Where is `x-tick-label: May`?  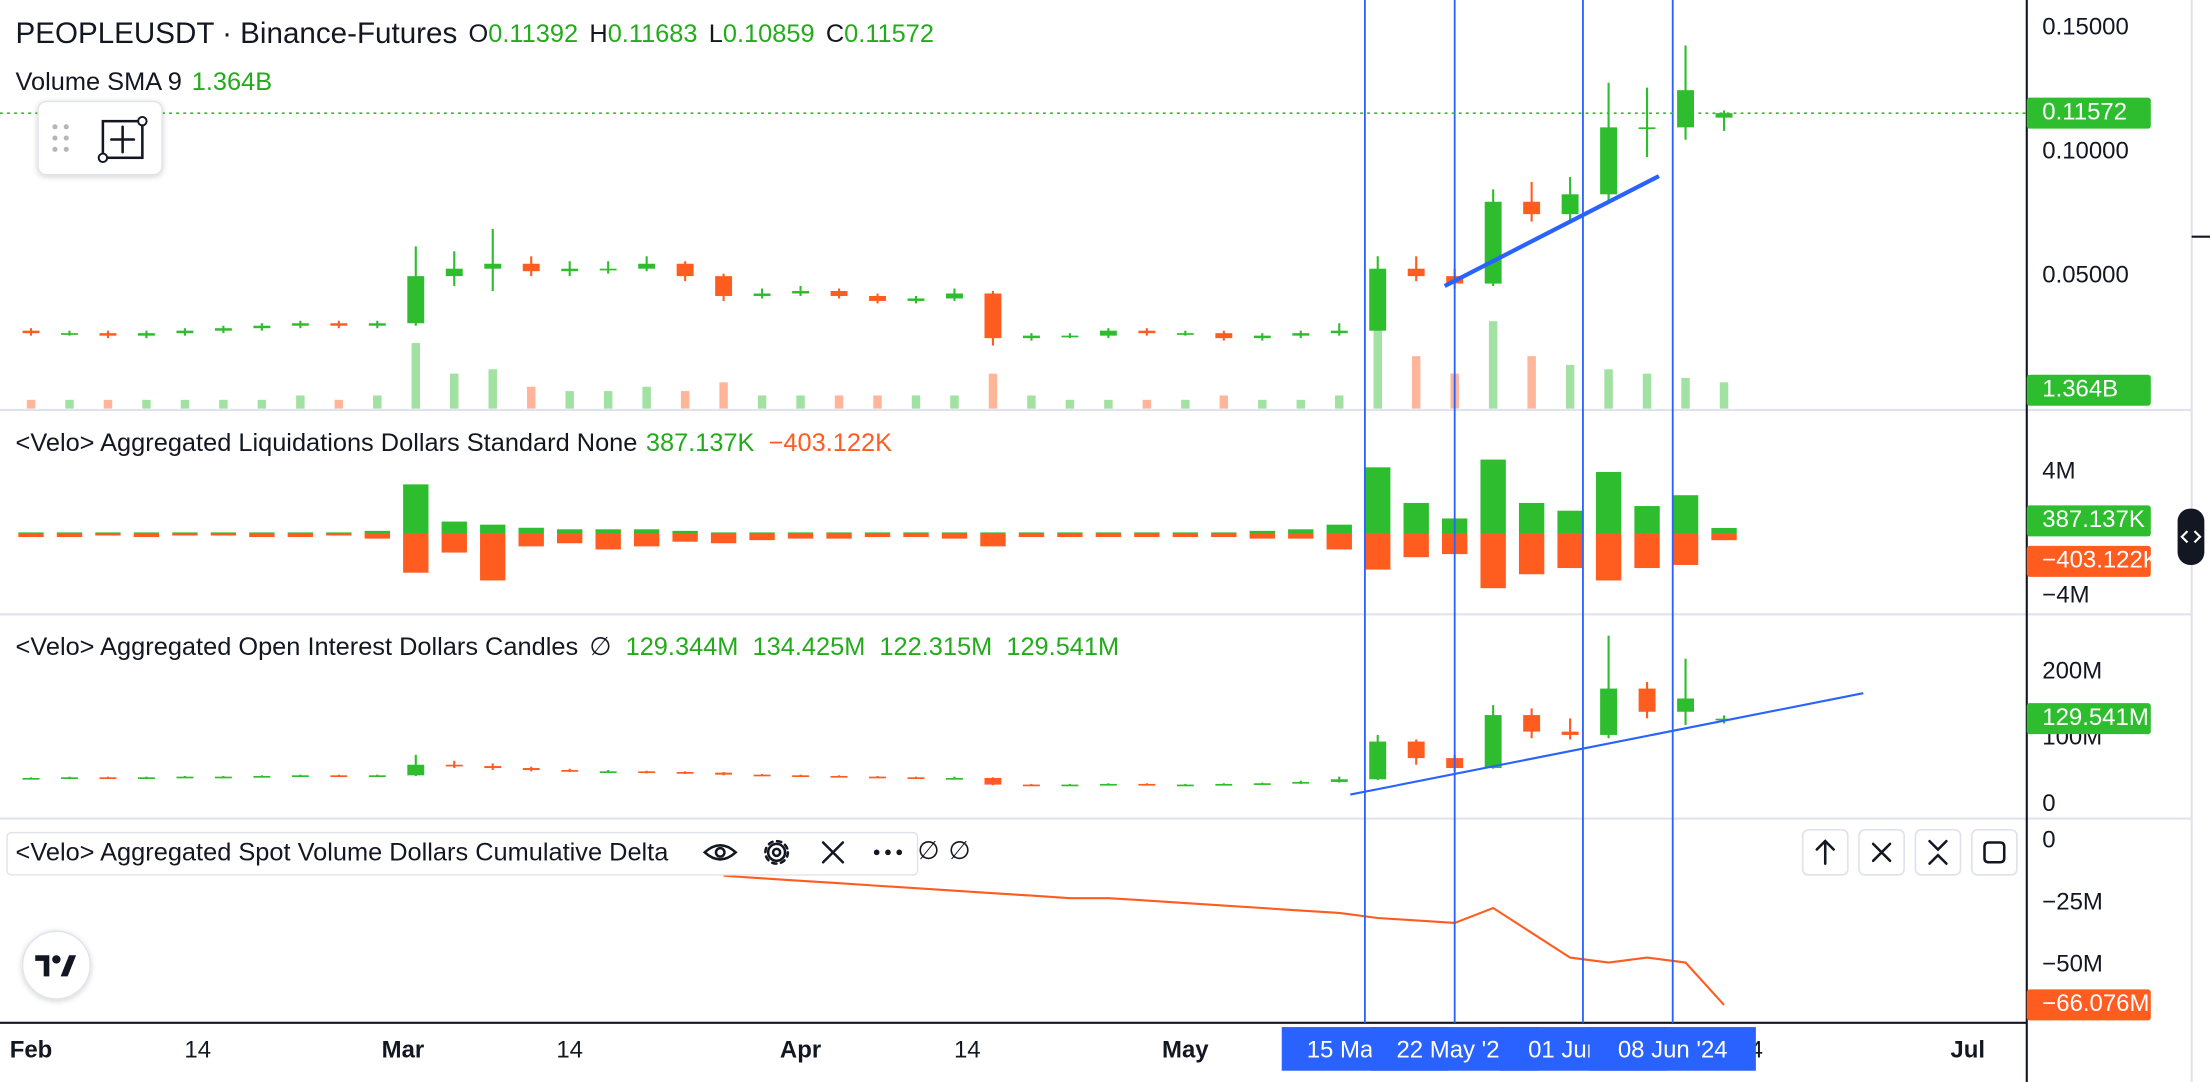 x-tick-label: May is located at coordinates (1185, 1049).